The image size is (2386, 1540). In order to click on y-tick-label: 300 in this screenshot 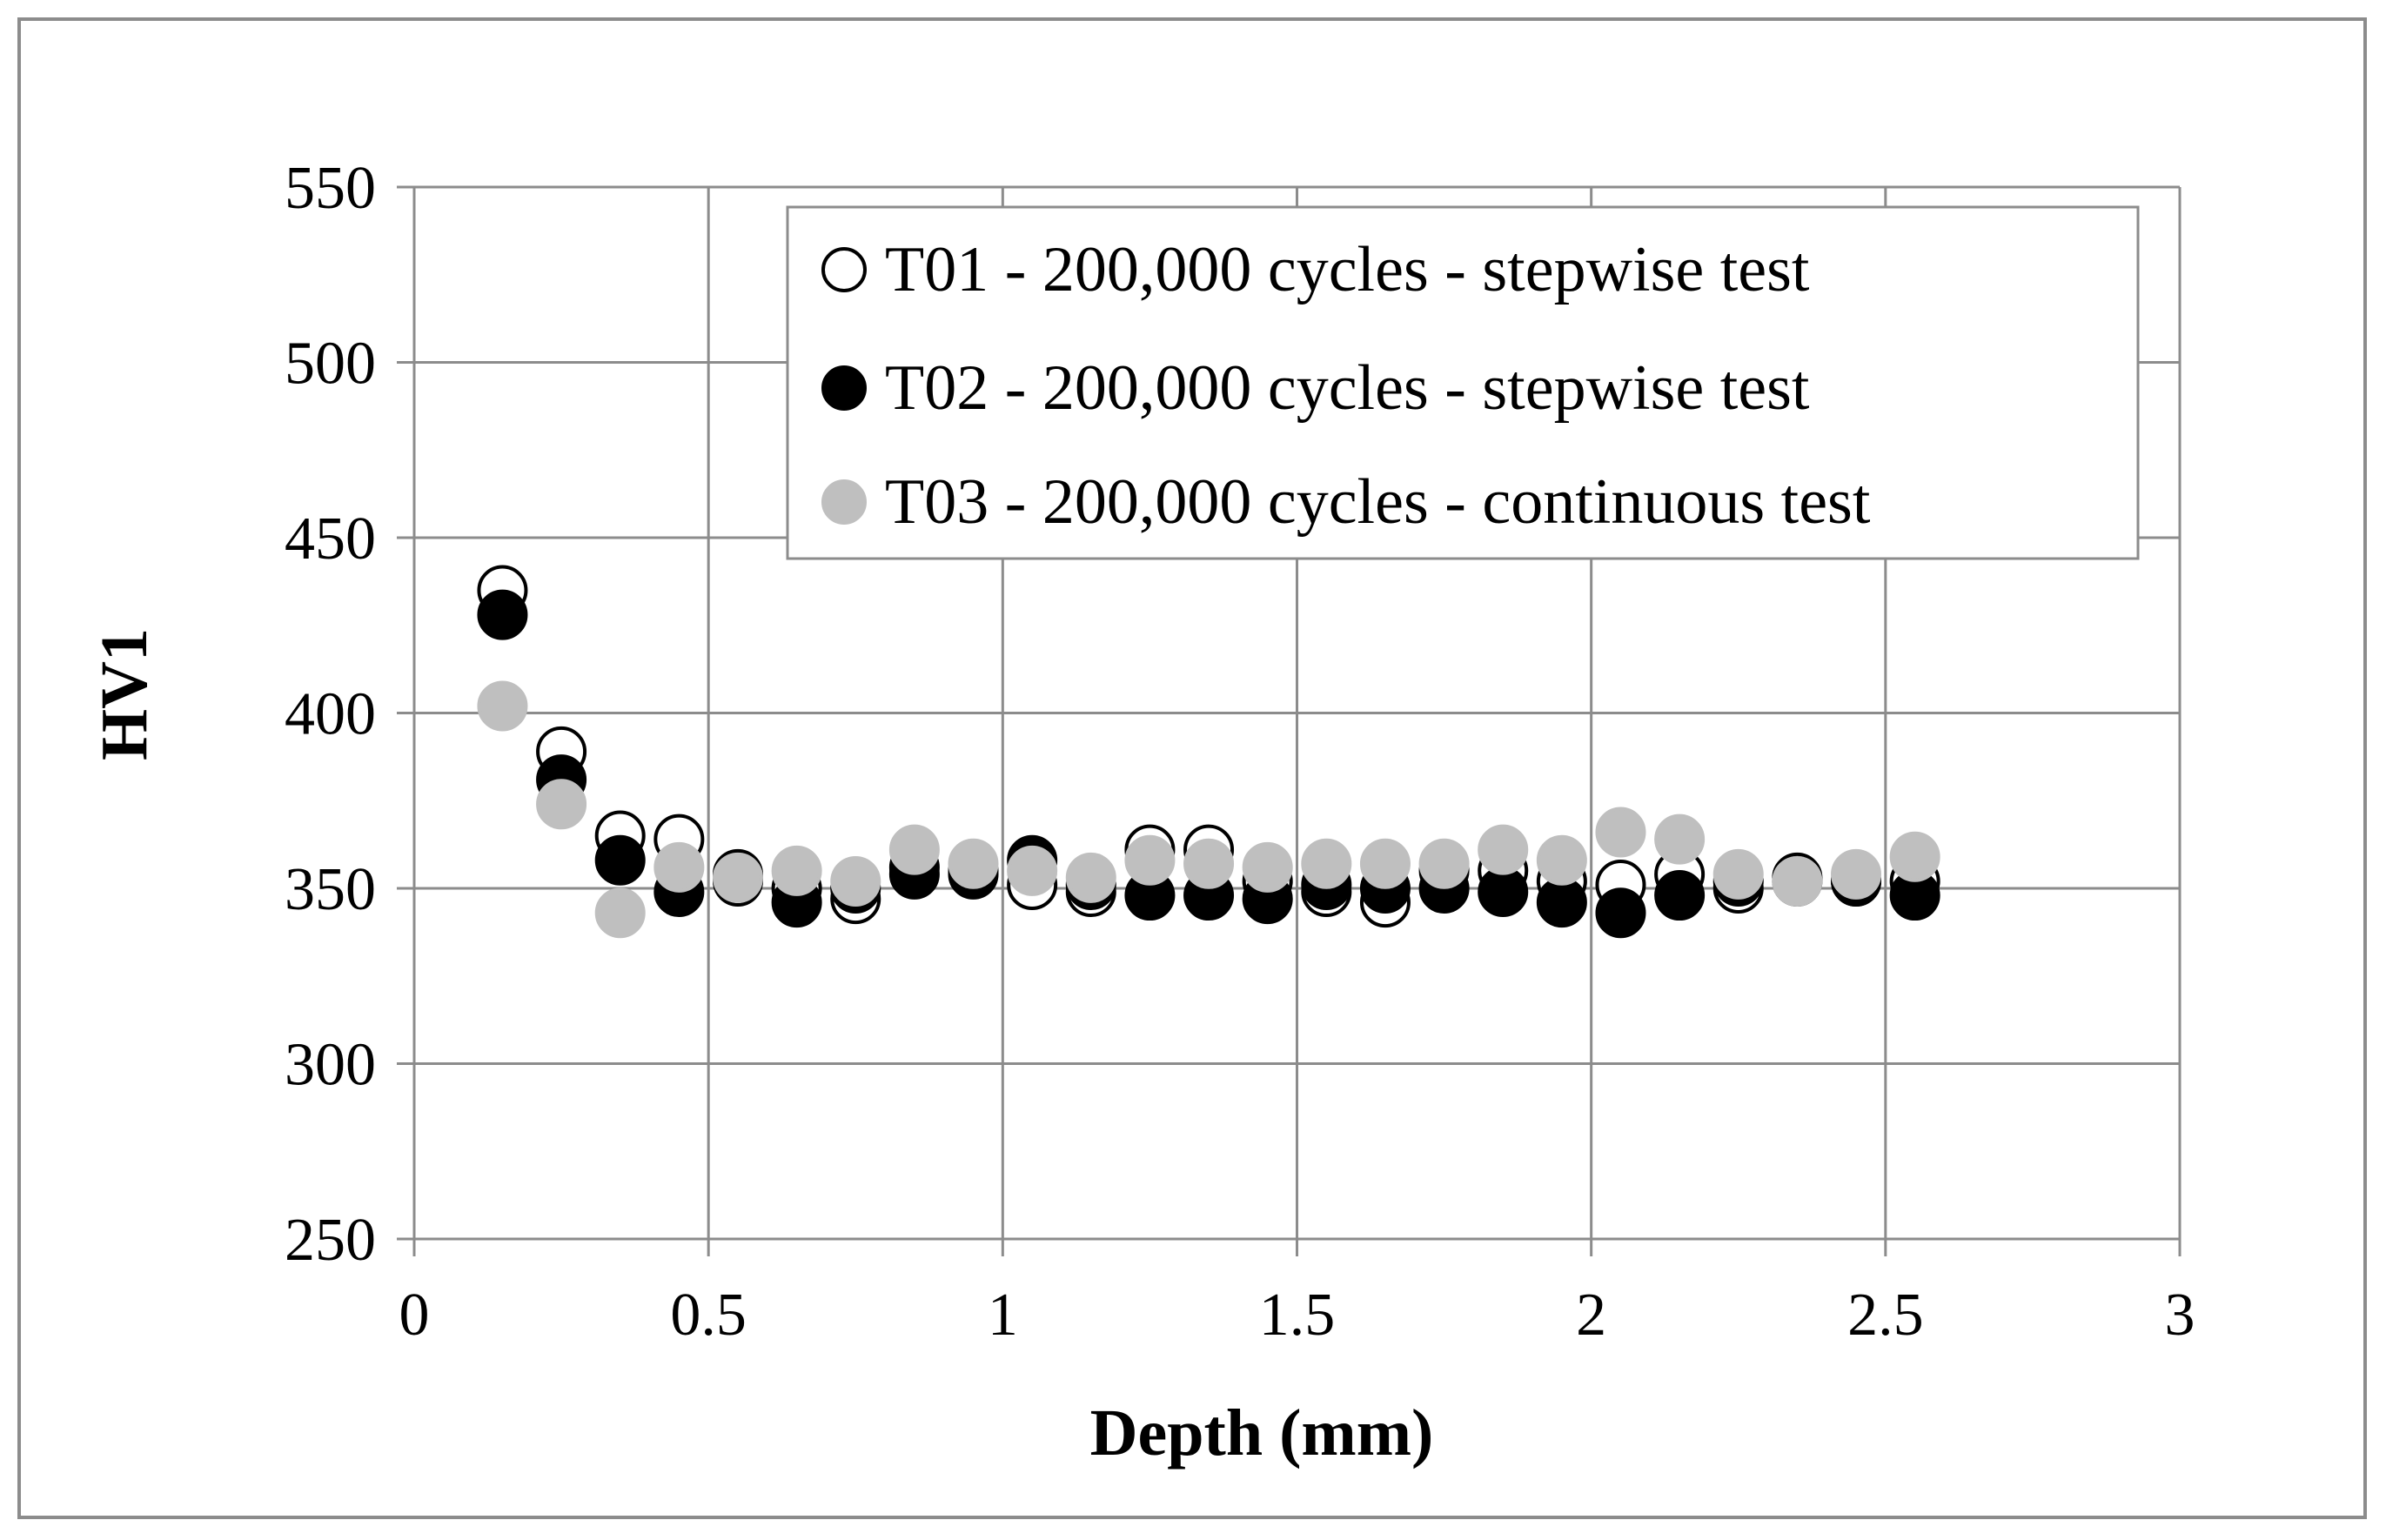, I will do `click(330, 1065)`.